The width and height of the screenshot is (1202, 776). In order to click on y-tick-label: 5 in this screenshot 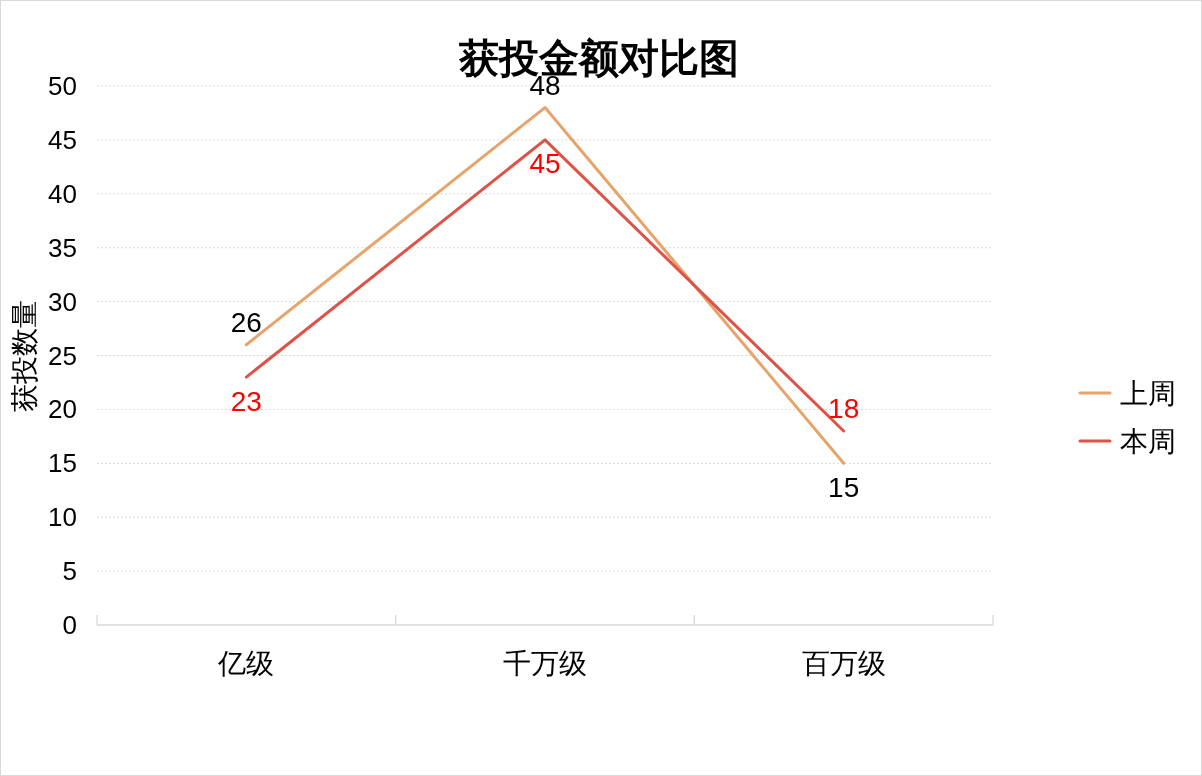, I will do `click(69, 571)`.